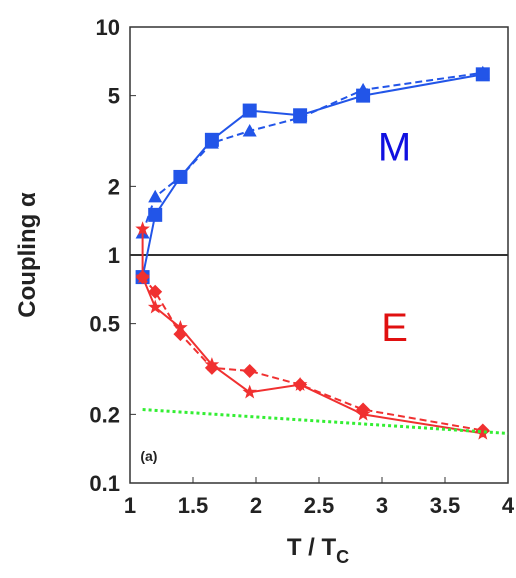 This screenshot has width=516, height=578. What do you see at coordinates (130, 505) in the screenshot?
I see `x-tick-label: 1` at bounding box center [130, 505].